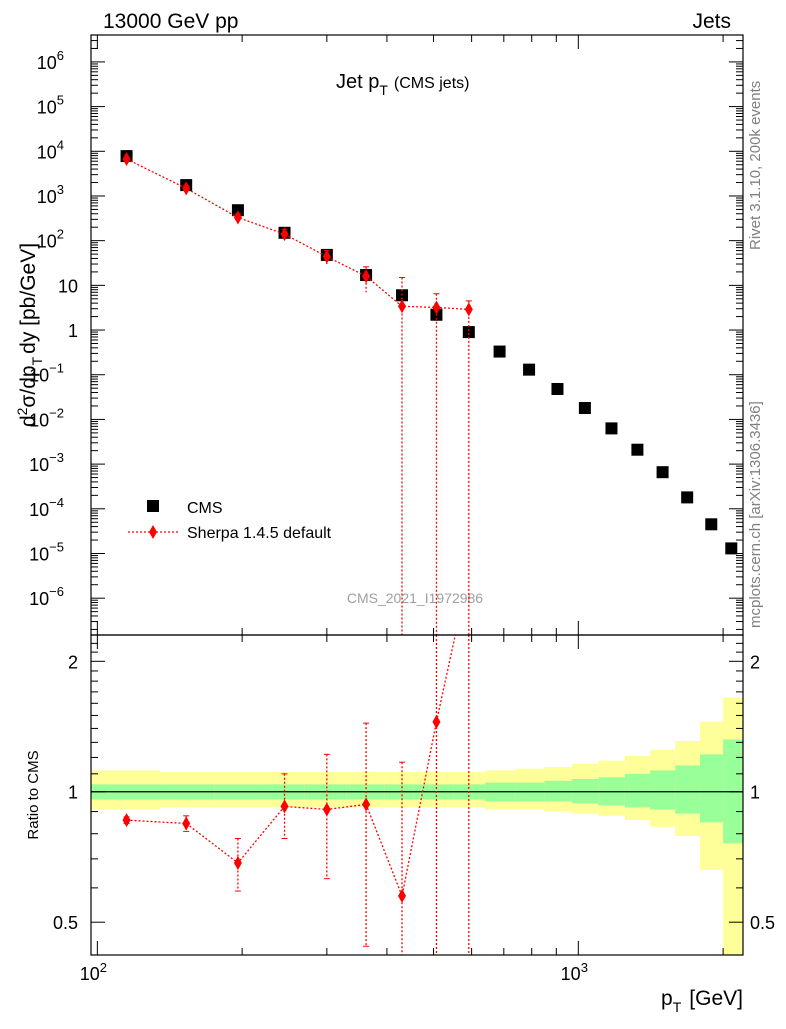  Describe the element at coordinates (46, 417) in the screenshot. I see `y-tick-label: 10⁻²` at that location.